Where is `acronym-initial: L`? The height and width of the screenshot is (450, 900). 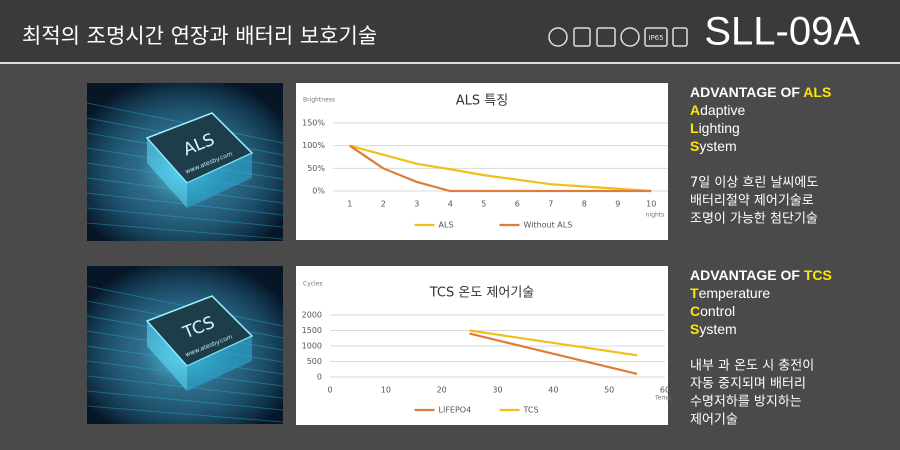 acronym-initial: L is located at coordinates (694, 128).